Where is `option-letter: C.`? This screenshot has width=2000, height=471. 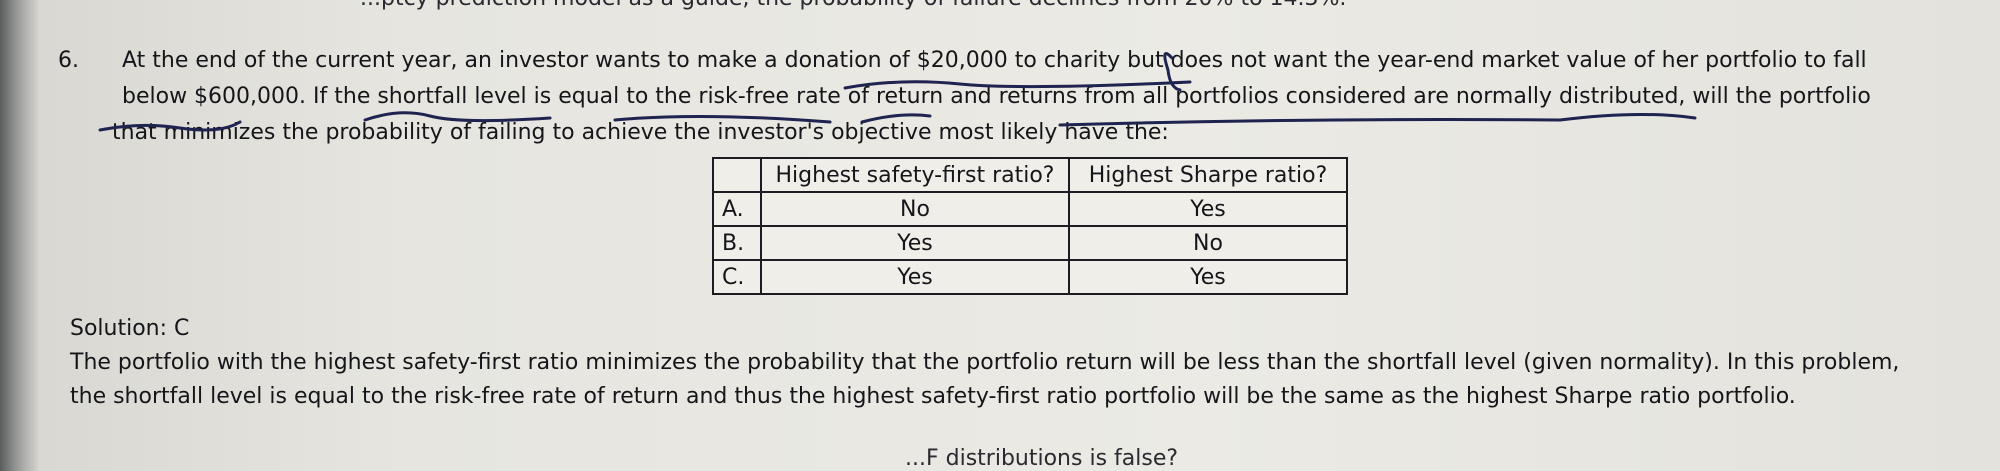
option-letter: C. is located at coordinates (737, 277).